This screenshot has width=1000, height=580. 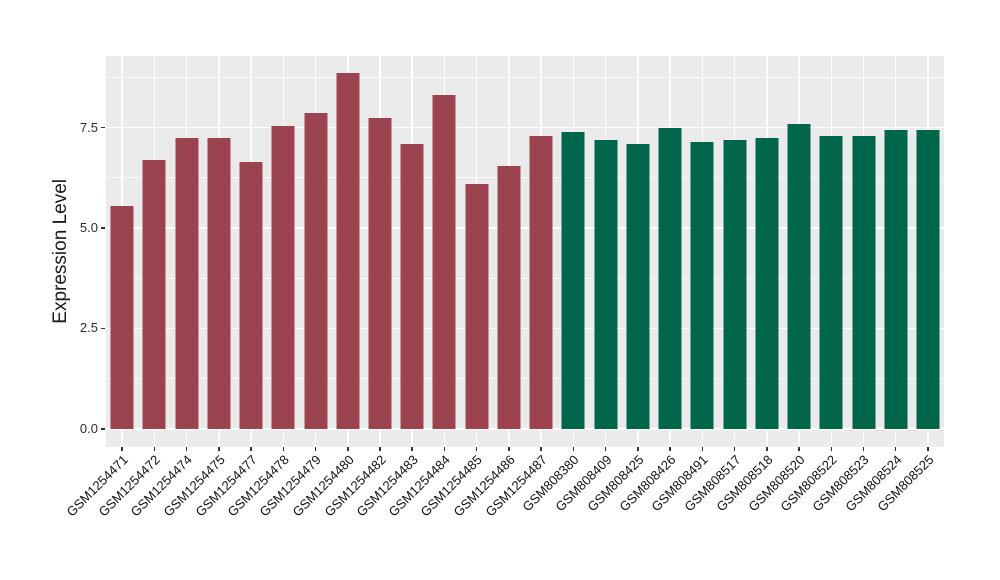 I want to click on bar-GSM1254480, so click(x=348, y=251).